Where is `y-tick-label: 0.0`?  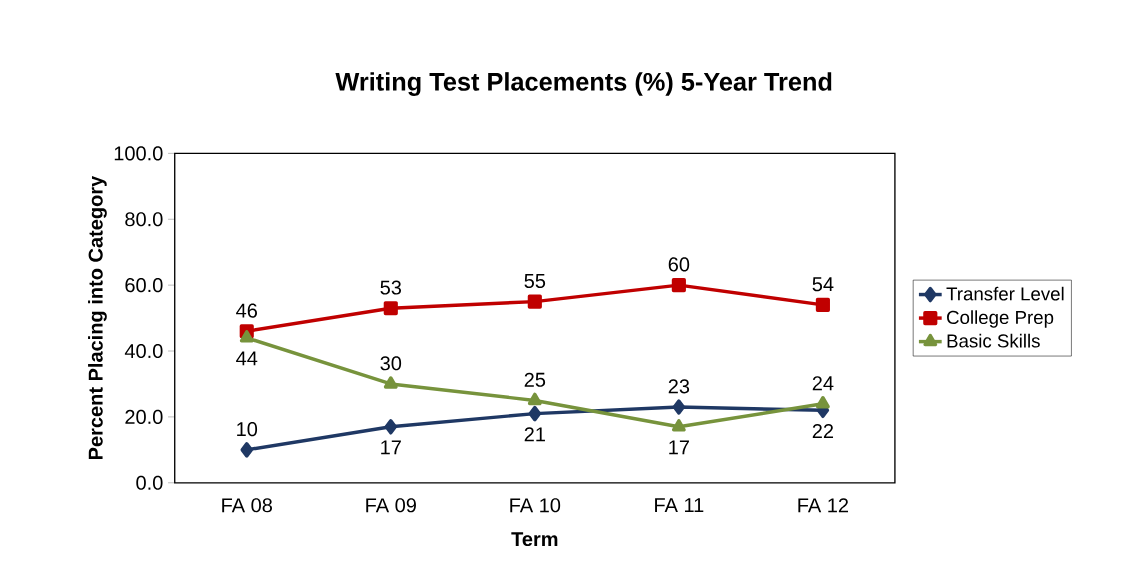 y-tick-label: 0.0 is located at coordinates (149, 482).